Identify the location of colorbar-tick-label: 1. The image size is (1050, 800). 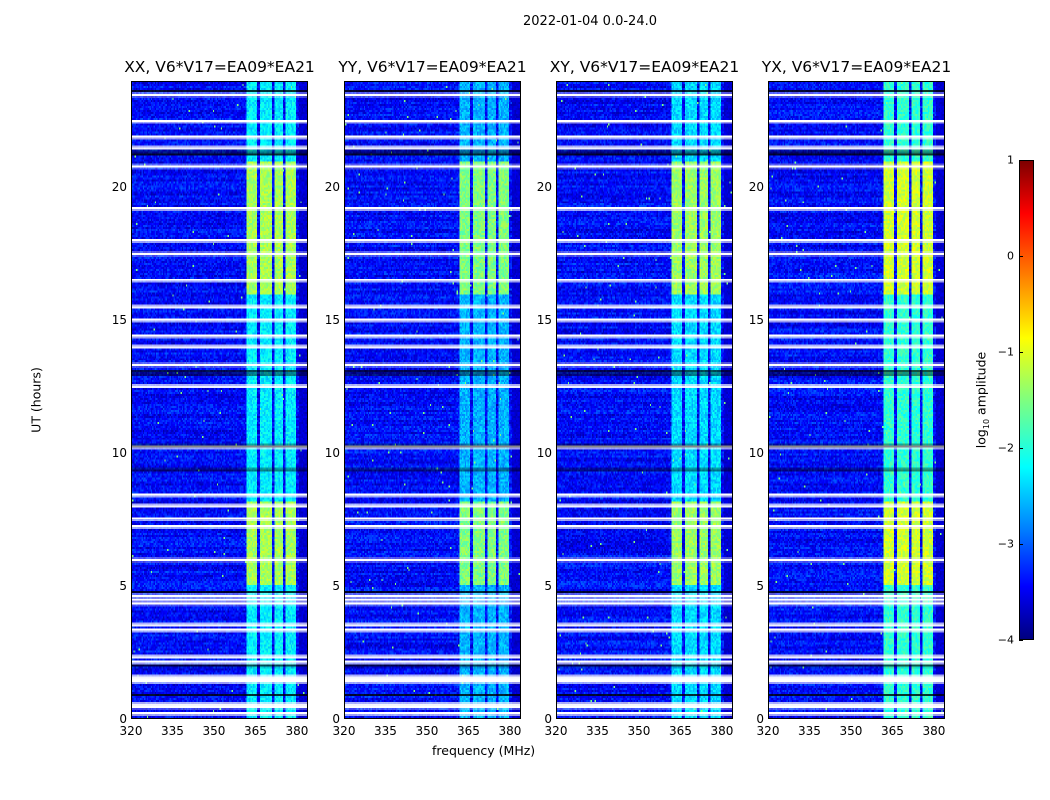
(1010, 160).